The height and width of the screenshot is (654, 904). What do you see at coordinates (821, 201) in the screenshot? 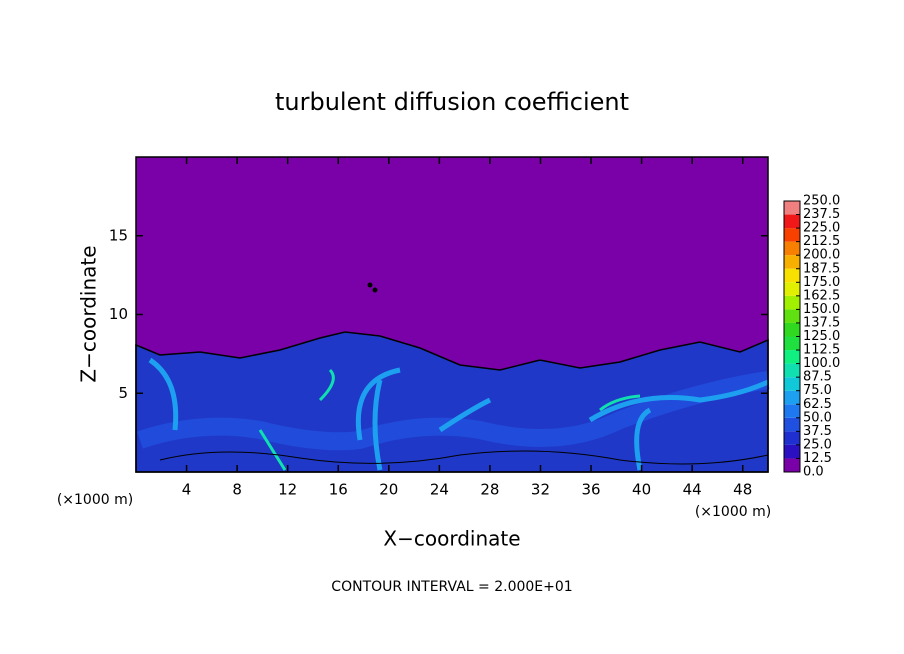
I see `colorbar-label: 250.0` at bounding box center [821, 201].